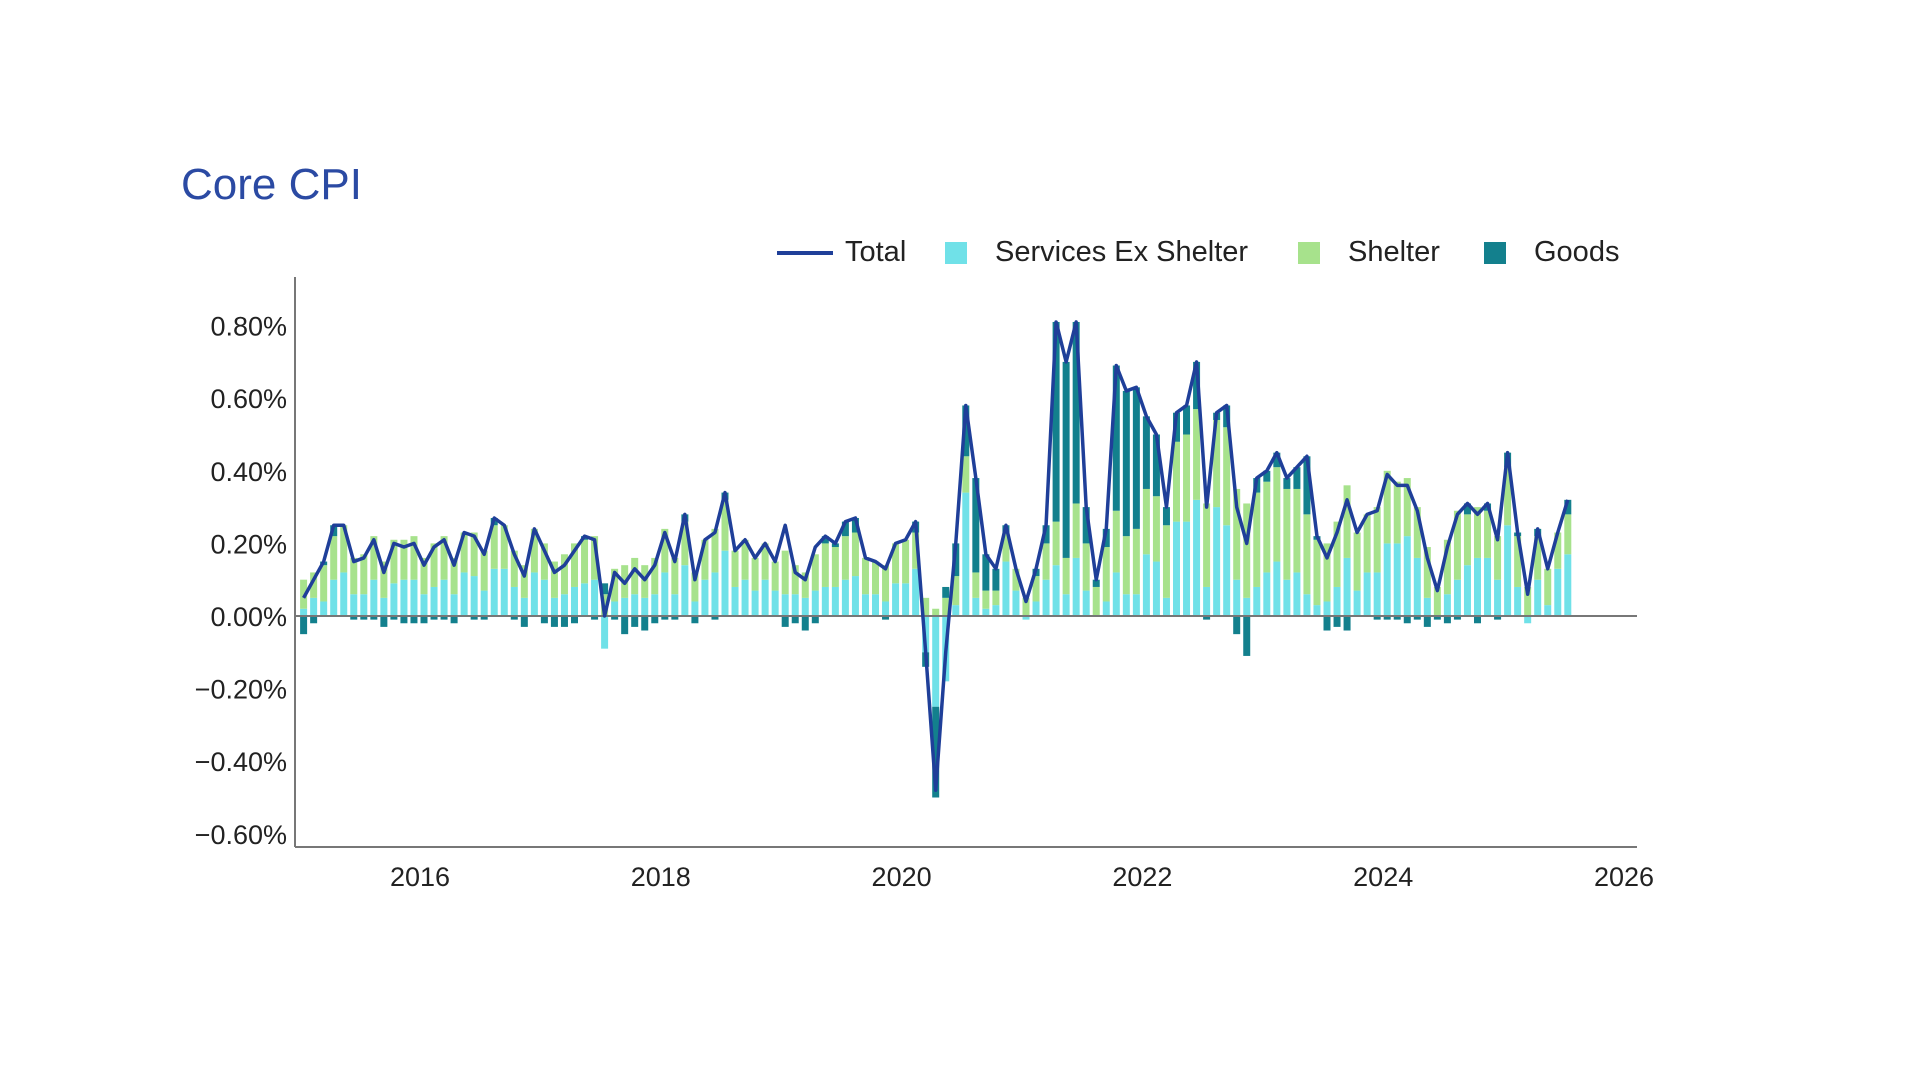 The width and height of the screenshot is (1920, 1080). I want to click on legend-label: Total, so click(876, 252).